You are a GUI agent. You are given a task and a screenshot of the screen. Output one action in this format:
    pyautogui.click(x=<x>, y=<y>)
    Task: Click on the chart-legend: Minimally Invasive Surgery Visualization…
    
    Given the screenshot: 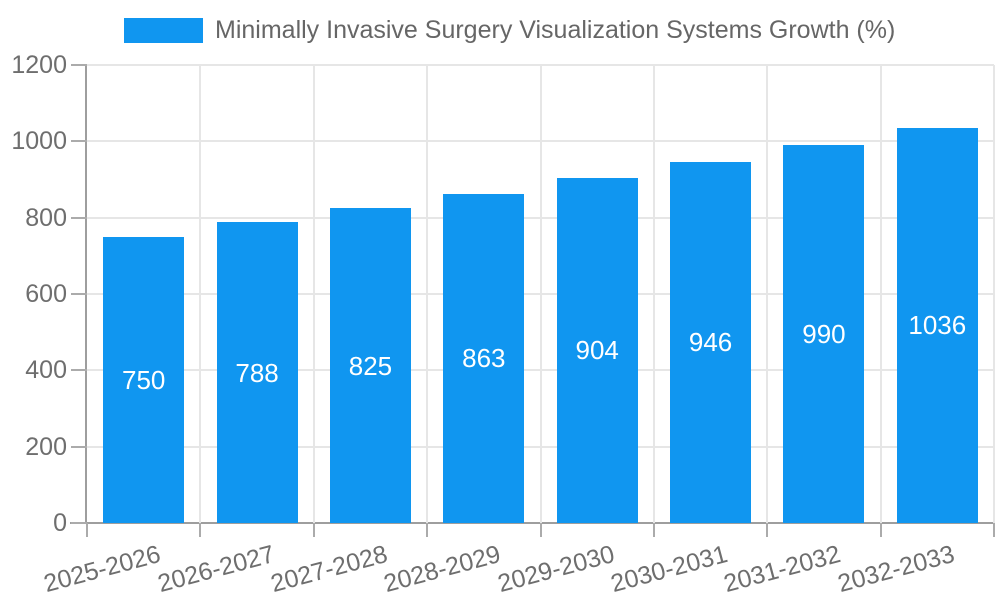 What is the action you would take?
    pyautogui.click(x=509, y=30)
    